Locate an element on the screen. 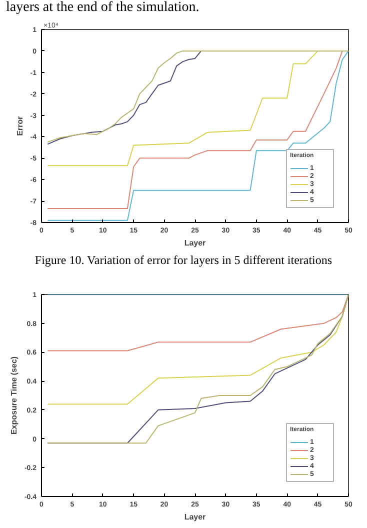  caption: Figure 10. Variation of error for layers in 5 different iterations is located at coordinates (183, 260).